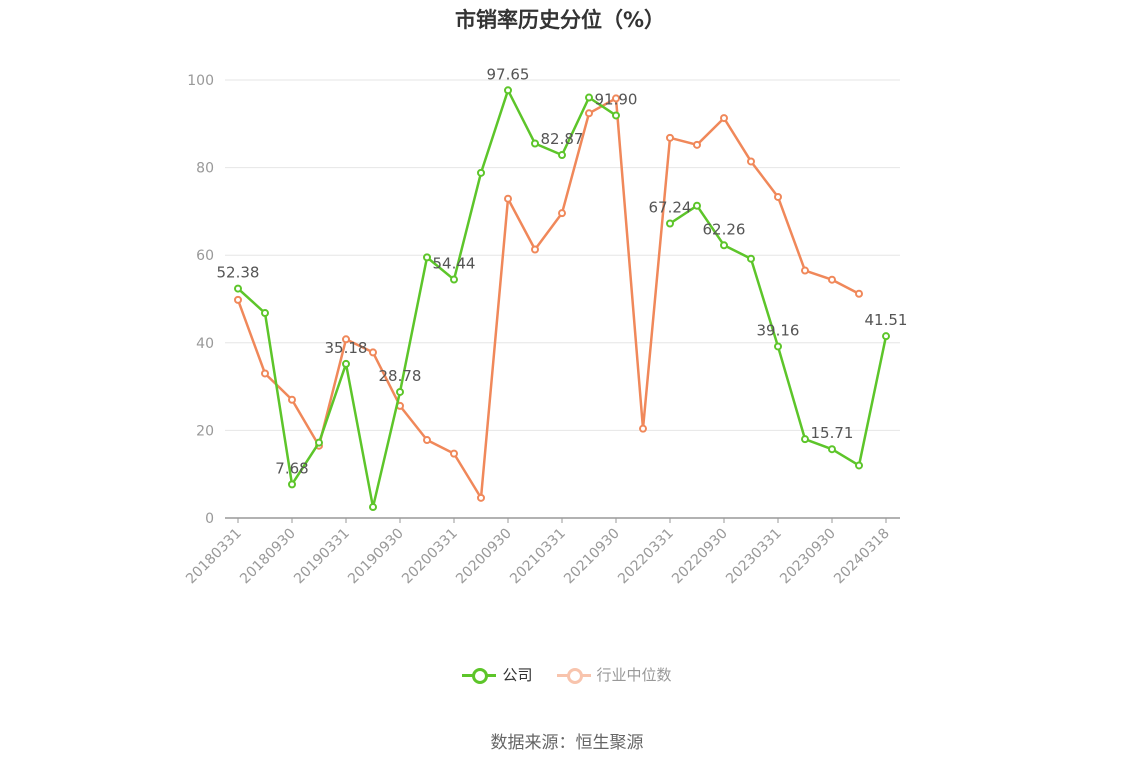  I want to click on x-tick-label: 20220331, so click(646, 557).